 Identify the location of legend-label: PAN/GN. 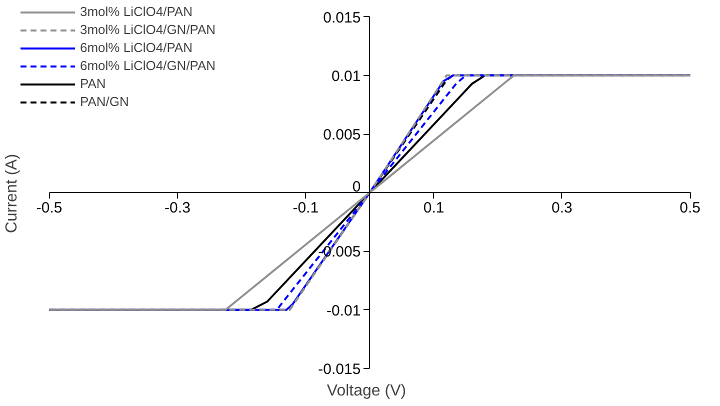
(104, 101).